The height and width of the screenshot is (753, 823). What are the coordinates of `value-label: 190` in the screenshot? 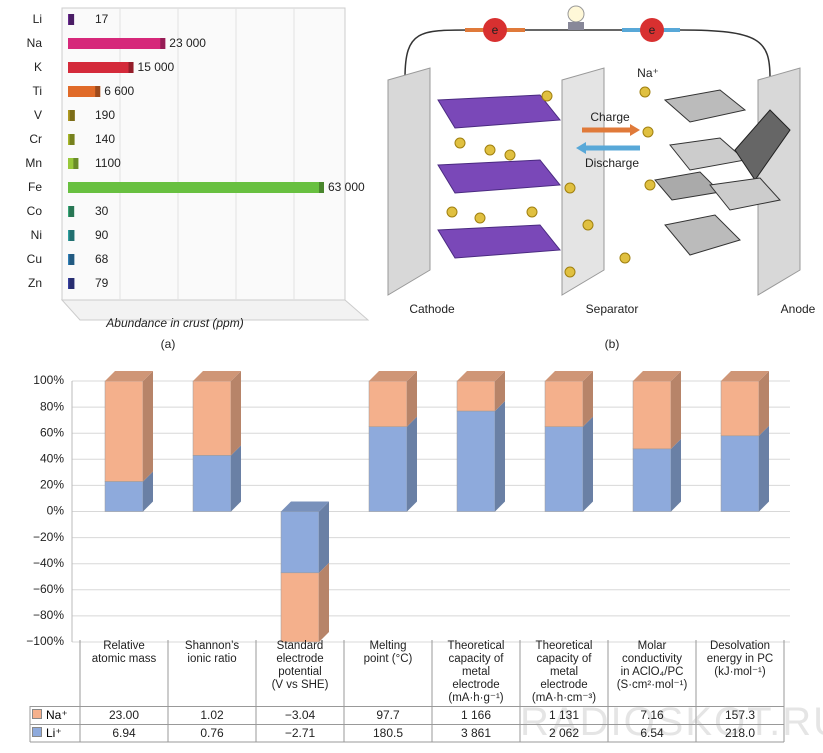 It's located at (105, 115).